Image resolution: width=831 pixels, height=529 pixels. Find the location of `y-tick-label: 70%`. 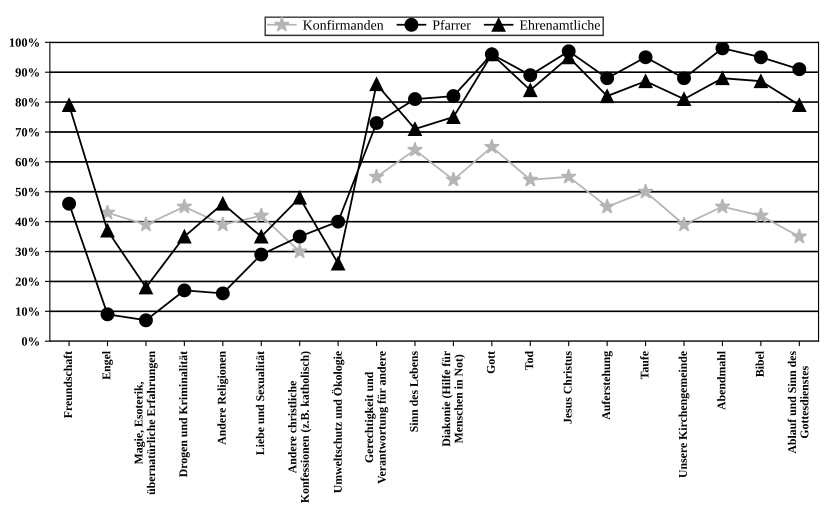

y-tick-label: 70% is located at coordinates (27, 132).